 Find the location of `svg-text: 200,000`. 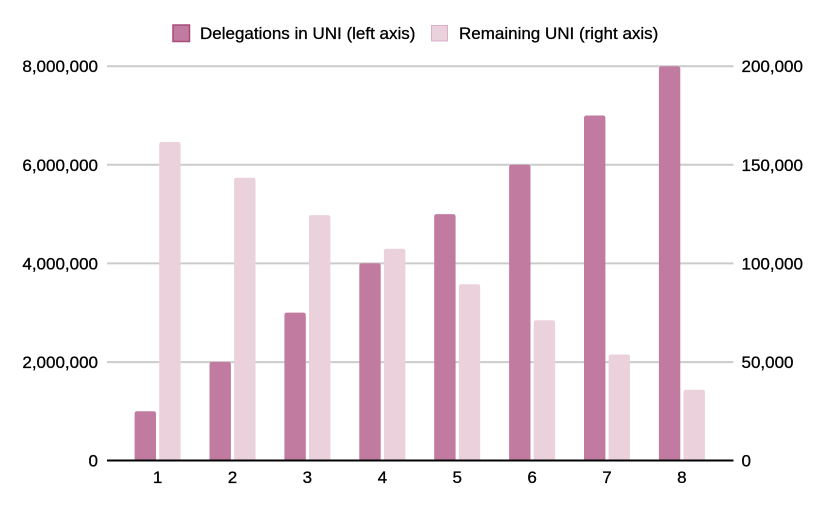

svg-text: 200,000 is located at coordinates (772, 66).